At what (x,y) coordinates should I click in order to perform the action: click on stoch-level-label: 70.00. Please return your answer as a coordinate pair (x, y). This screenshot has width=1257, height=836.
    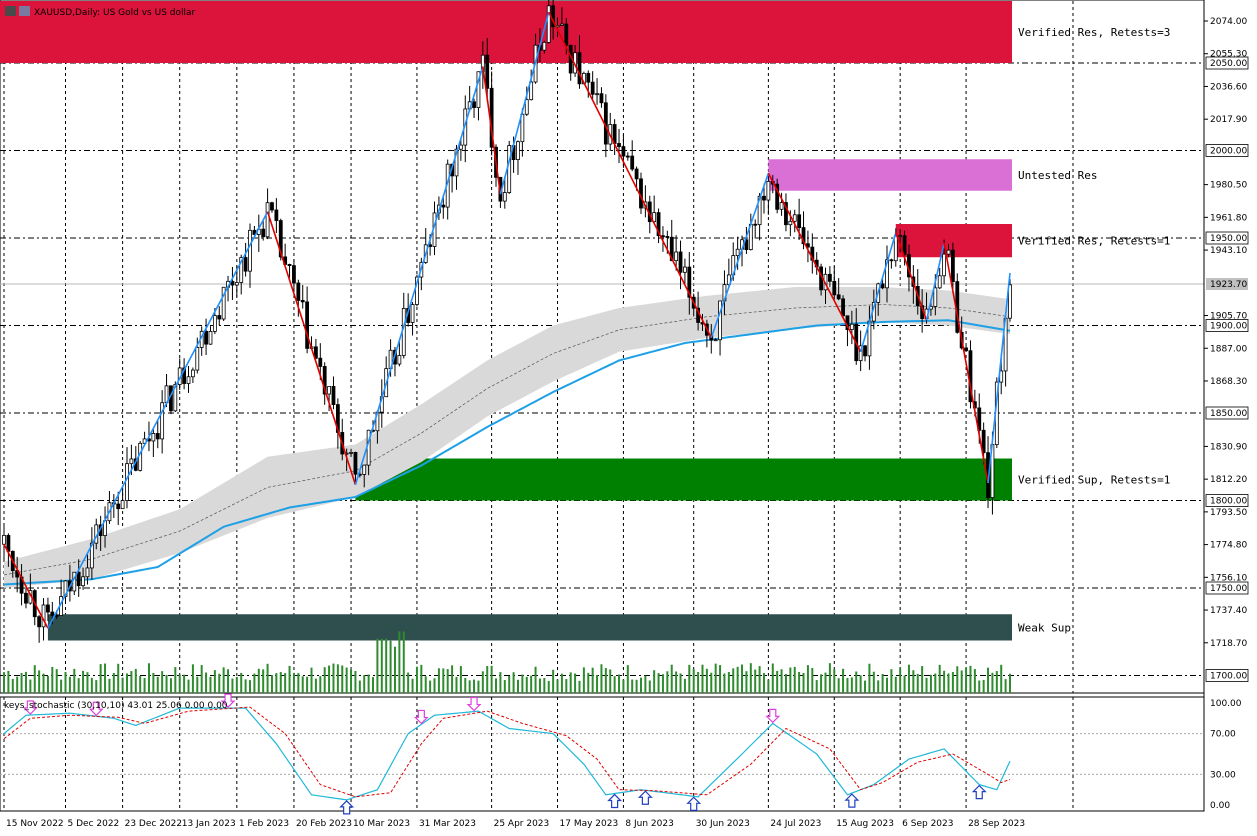
    Looking at the image, I should click on (1223, 735).